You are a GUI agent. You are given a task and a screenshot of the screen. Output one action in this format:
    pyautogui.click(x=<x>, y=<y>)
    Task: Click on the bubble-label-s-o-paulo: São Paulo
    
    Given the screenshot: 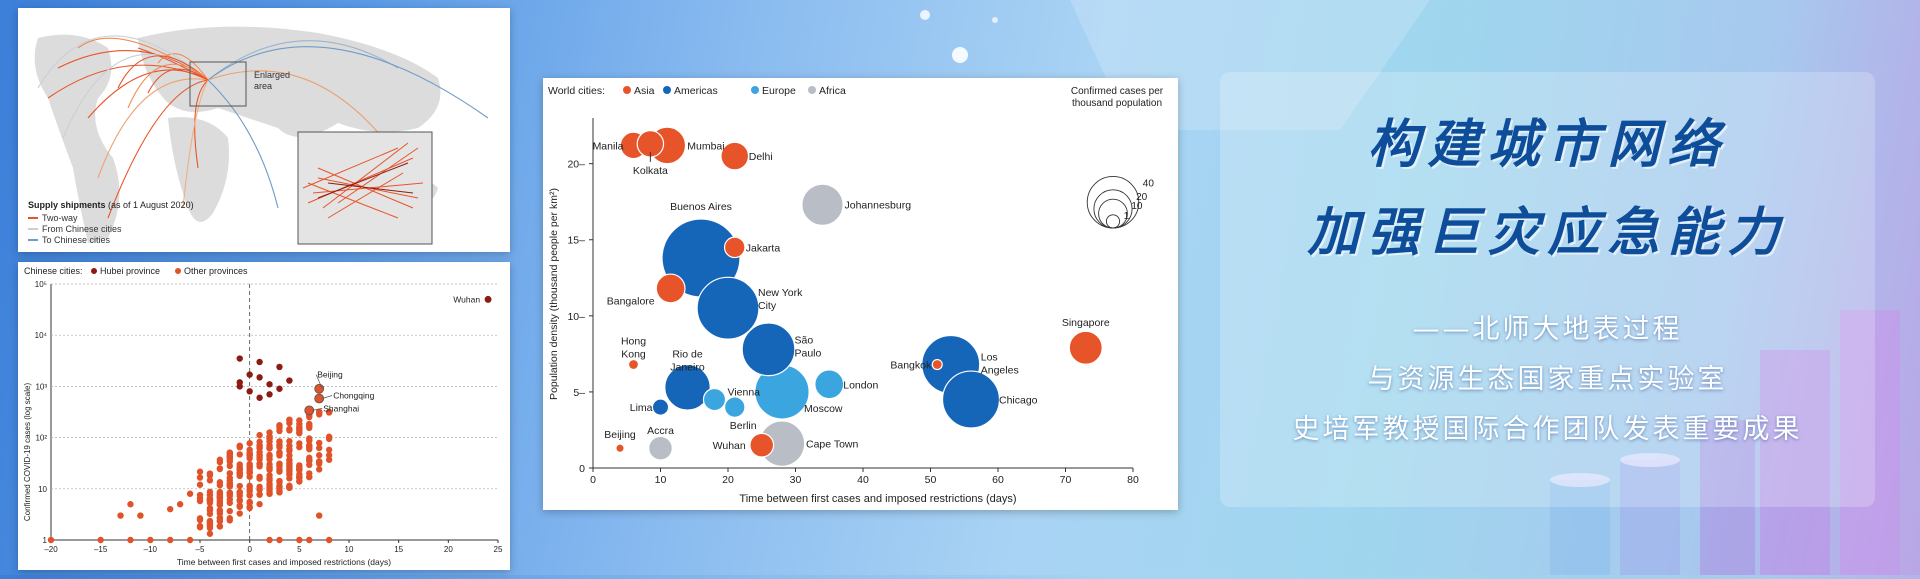 What is the action you would take?
    pyautogui.click(x=808, y=346)
    